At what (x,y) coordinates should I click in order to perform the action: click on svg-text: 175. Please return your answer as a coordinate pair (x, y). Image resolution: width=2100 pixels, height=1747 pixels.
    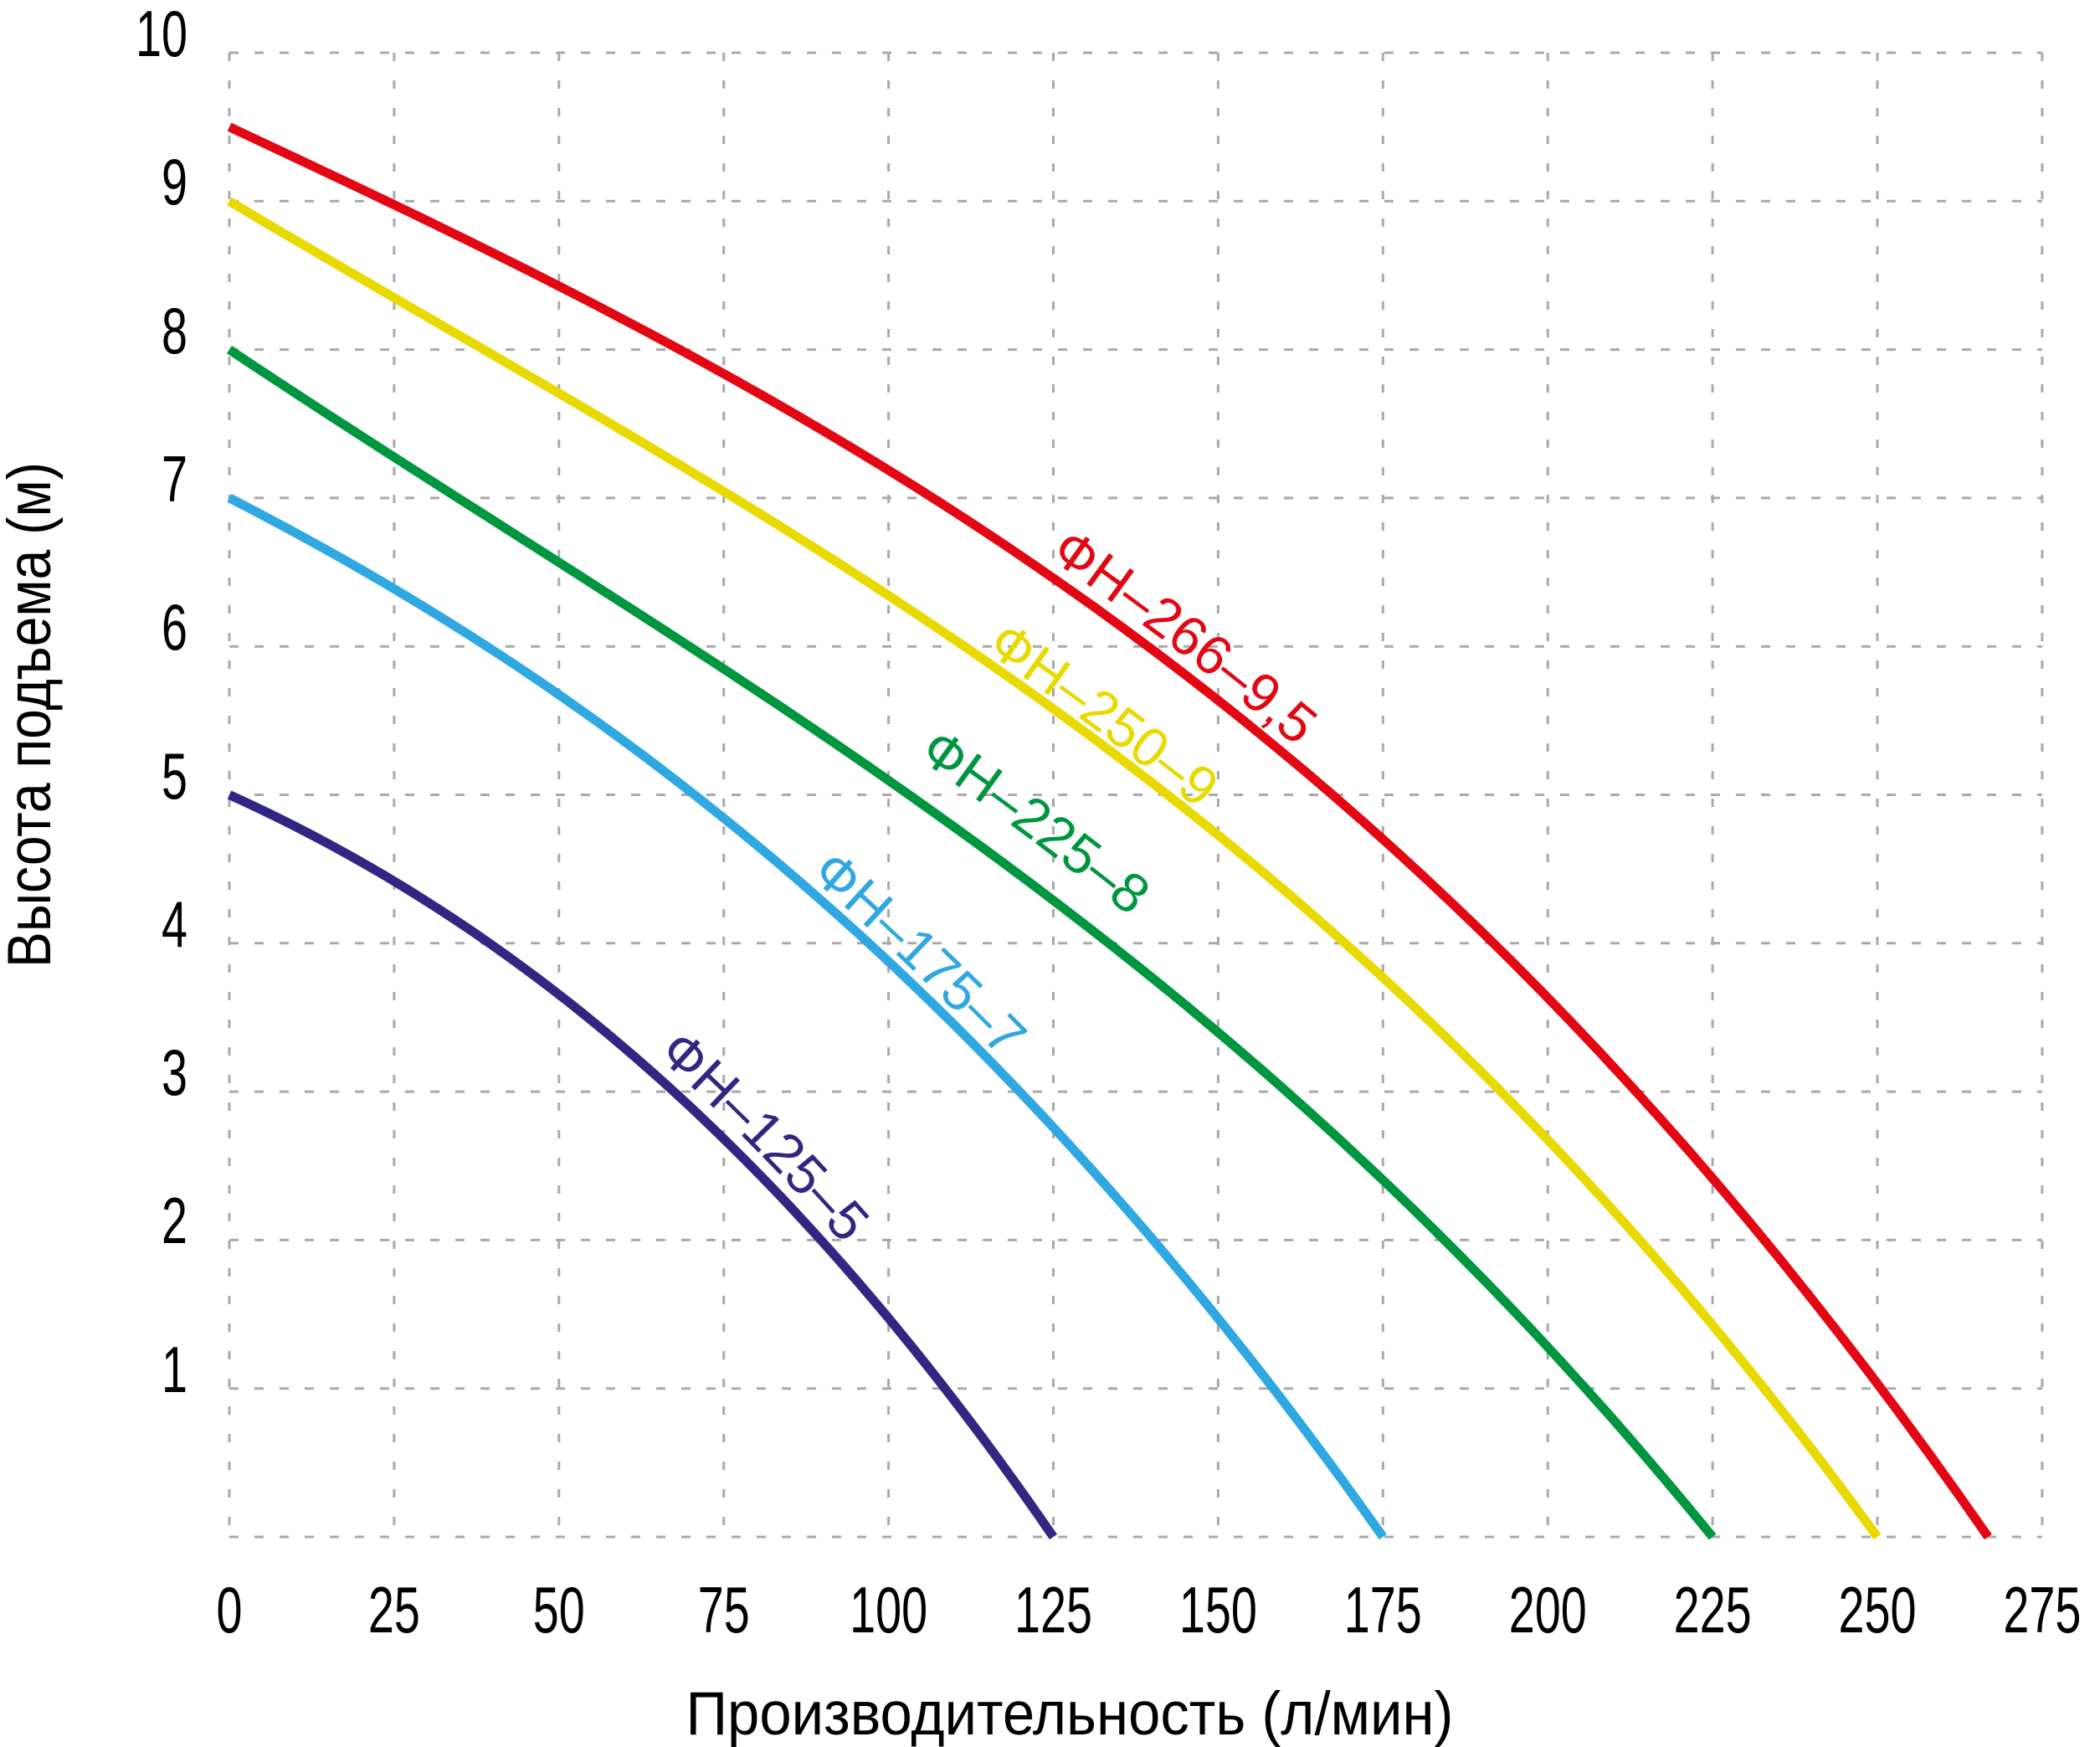
    Looking at the image, I should click on (1383, 1610).